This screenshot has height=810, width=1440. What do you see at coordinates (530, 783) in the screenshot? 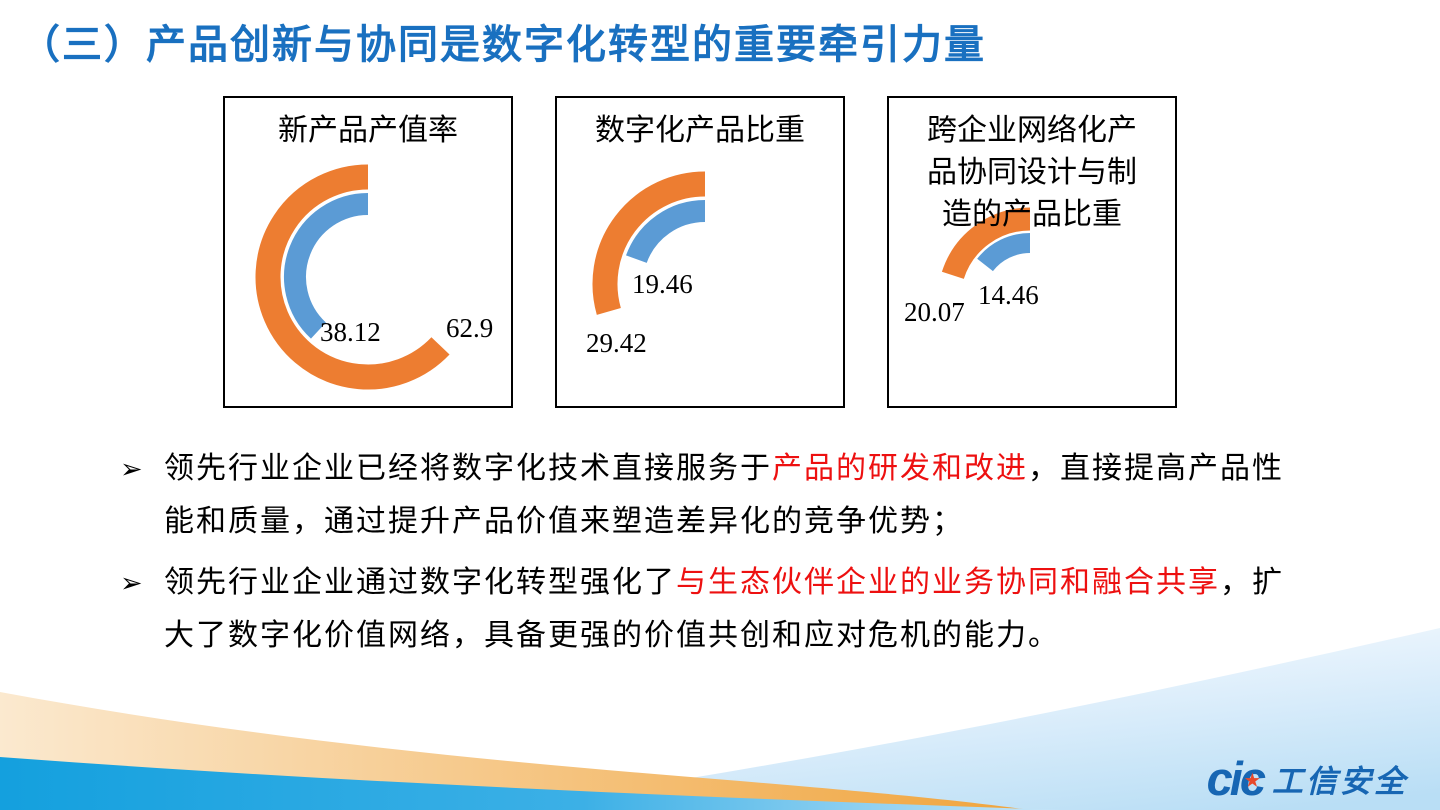
I see `wave-blue` at bounding box center [530, 783].